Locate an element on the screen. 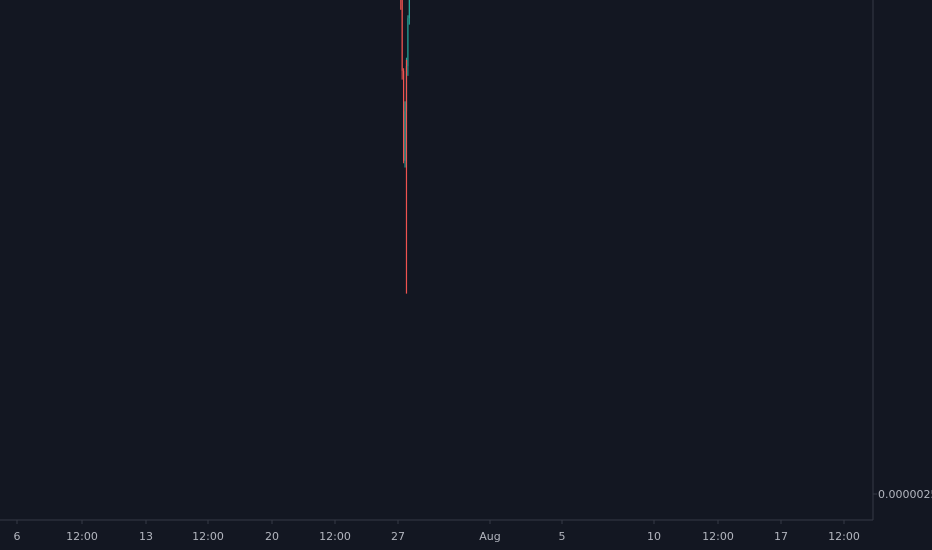  time-tick-label: 10 is located at coordinates (654, 536).